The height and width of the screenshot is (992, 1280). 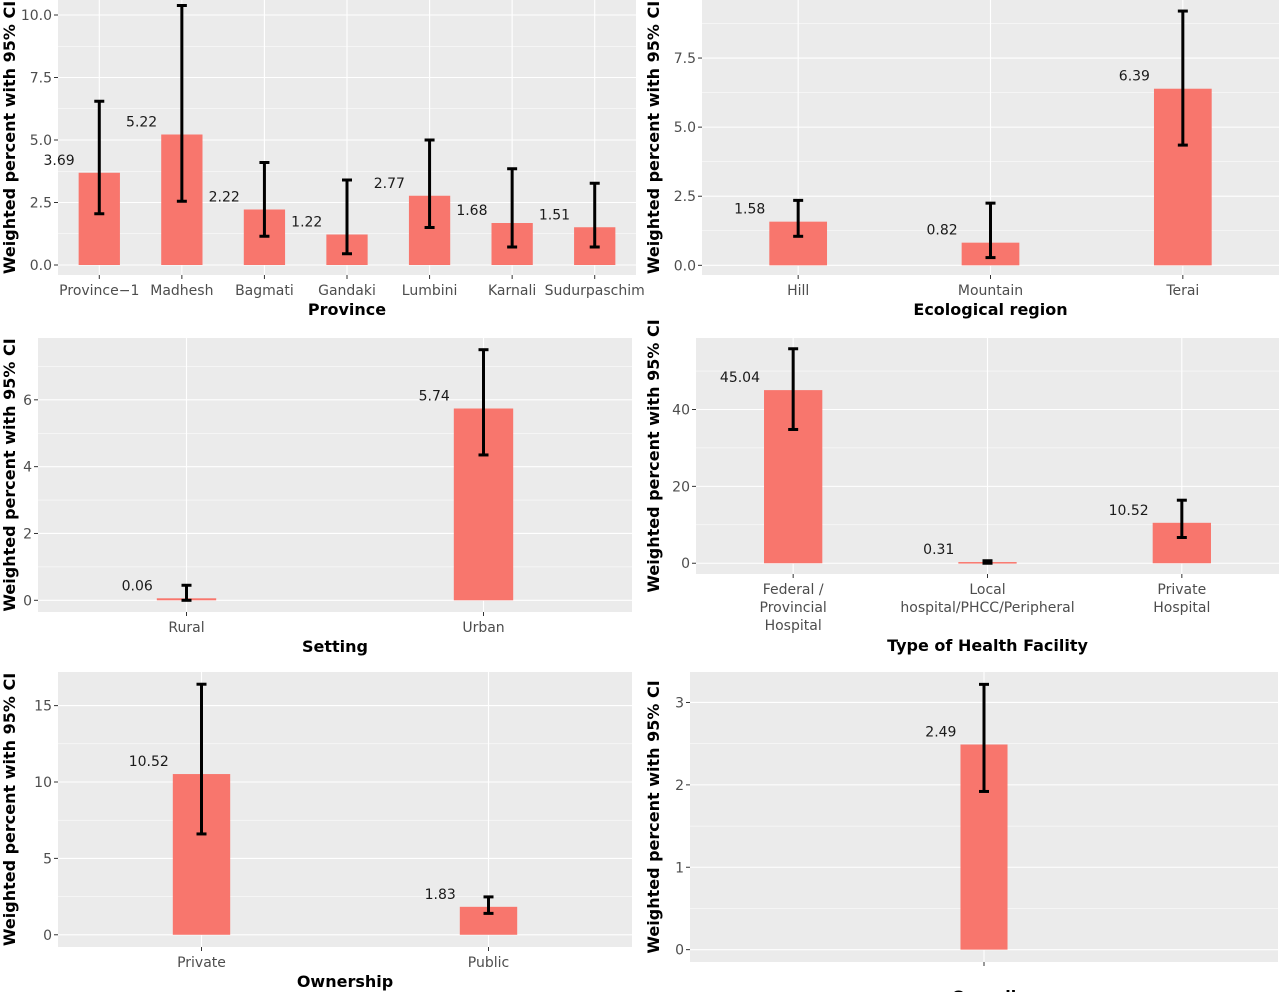 What do you see at coordinates (554, 215) in the screenshot?
I see `data-label: 1.51` at bounding box center [554, 215].